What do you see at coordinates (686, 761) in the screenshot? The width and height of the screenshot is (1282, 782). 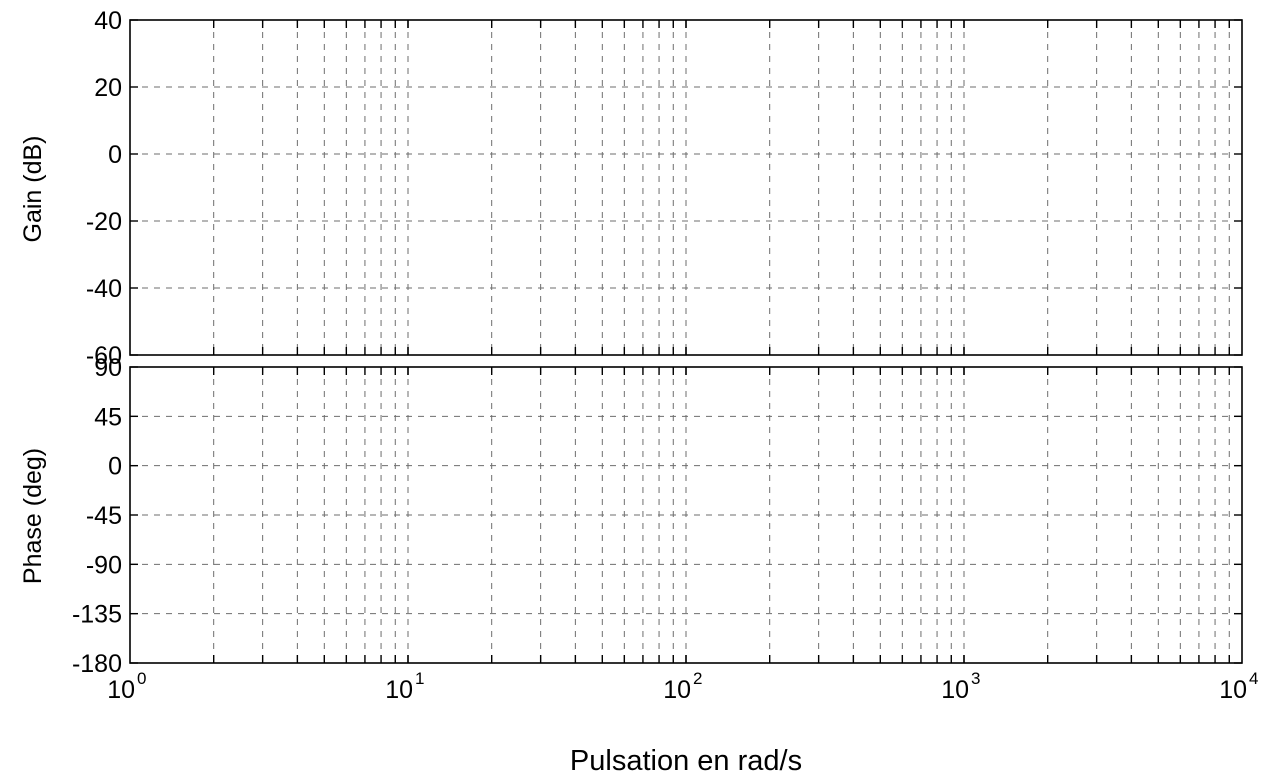 I see `x-axis-label: Pulsation en rad/s` at bounding box center [686, 761].